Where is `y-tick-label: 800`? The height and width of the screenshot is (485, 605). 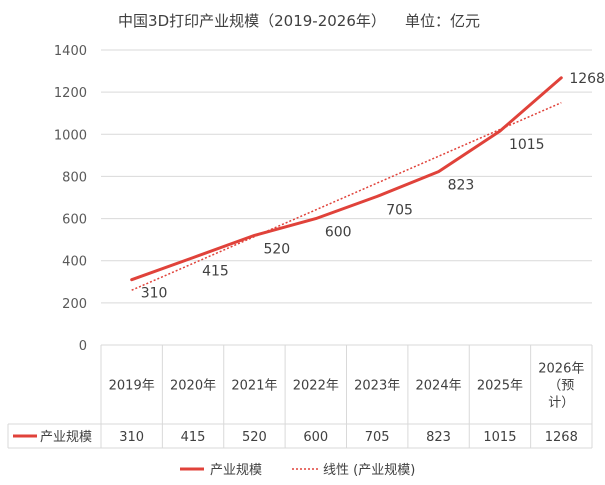 y-tick-label: 800 is located at coordinates (74, 177).